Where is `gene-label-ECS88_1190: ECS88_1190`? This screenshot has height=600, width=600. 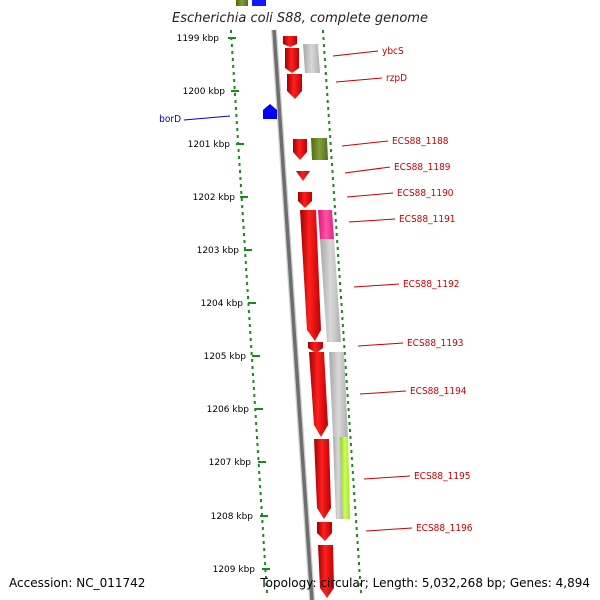 gene-label-ECS88_1190: ECS88_1190 is located at coordinates (425, 193).